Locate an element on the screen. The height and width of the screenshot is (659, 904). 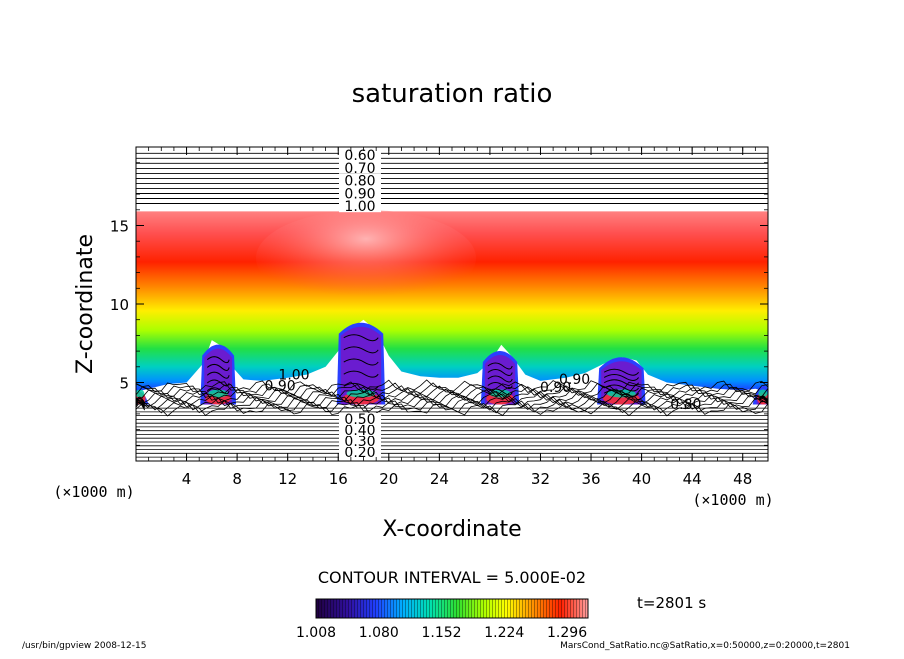
plume-base-cool is located at coordinates (140, 393).